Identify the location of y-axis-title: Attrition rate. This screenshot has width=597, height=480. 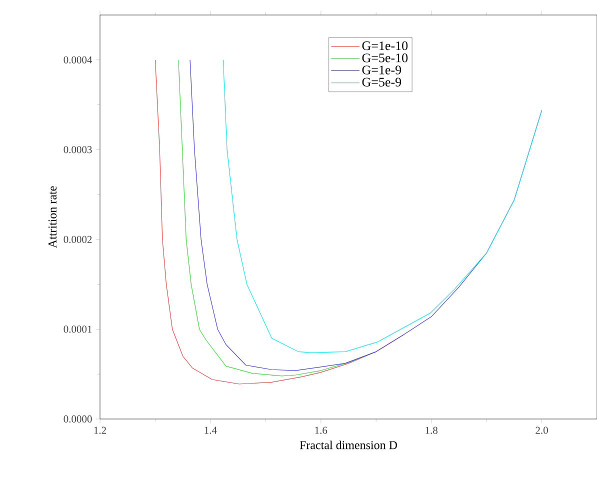
(52, 217).